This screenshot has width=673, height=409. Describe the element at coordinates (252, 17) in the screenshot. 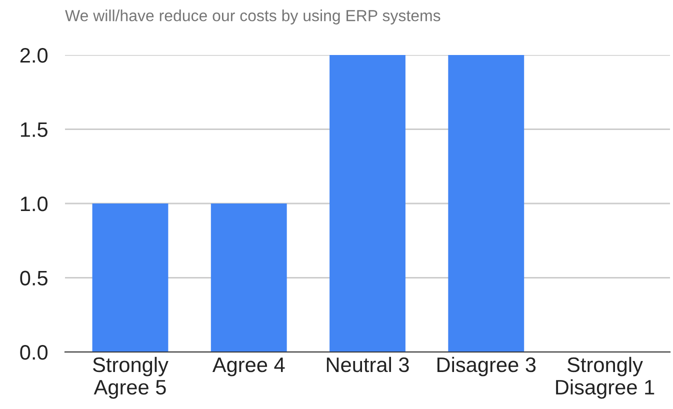

I see `chart-title: We will/have reduce our costs by using ERP systems` at that location.